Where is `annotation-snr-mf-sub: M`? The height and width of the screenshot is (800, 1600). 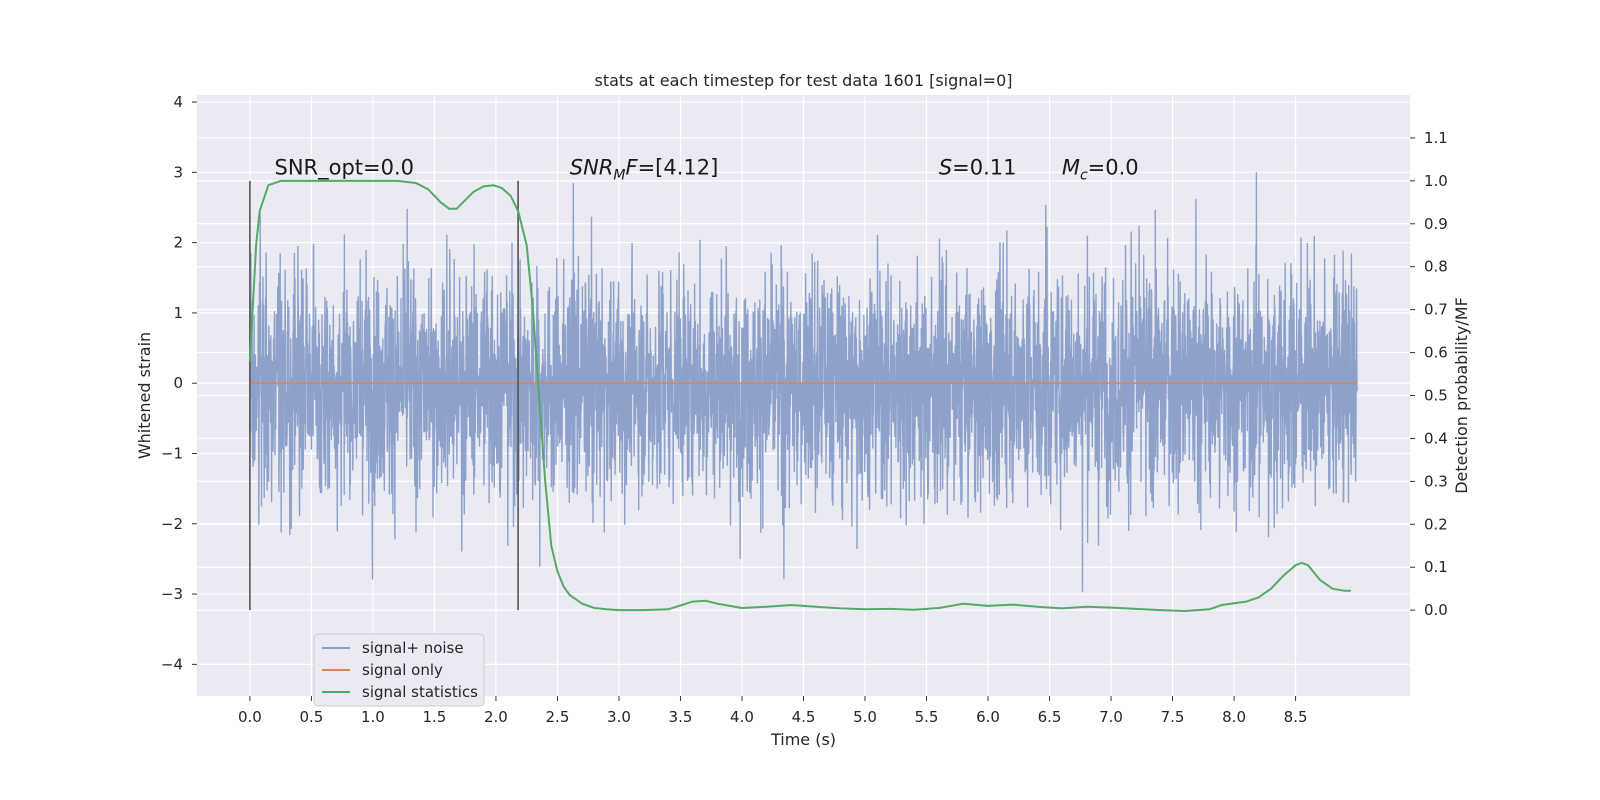 annotation-snr-mf-sub: M is located at coordinates (619, 175).